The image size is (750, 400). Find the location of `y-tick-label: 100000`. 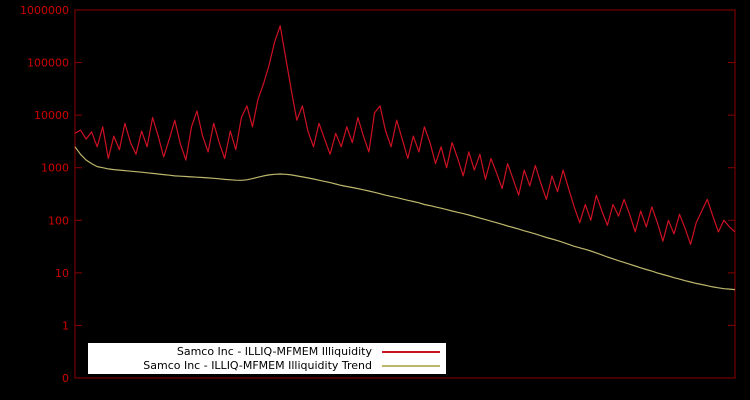

y-tick-label: 100000 is located at coordinates (48, 63).